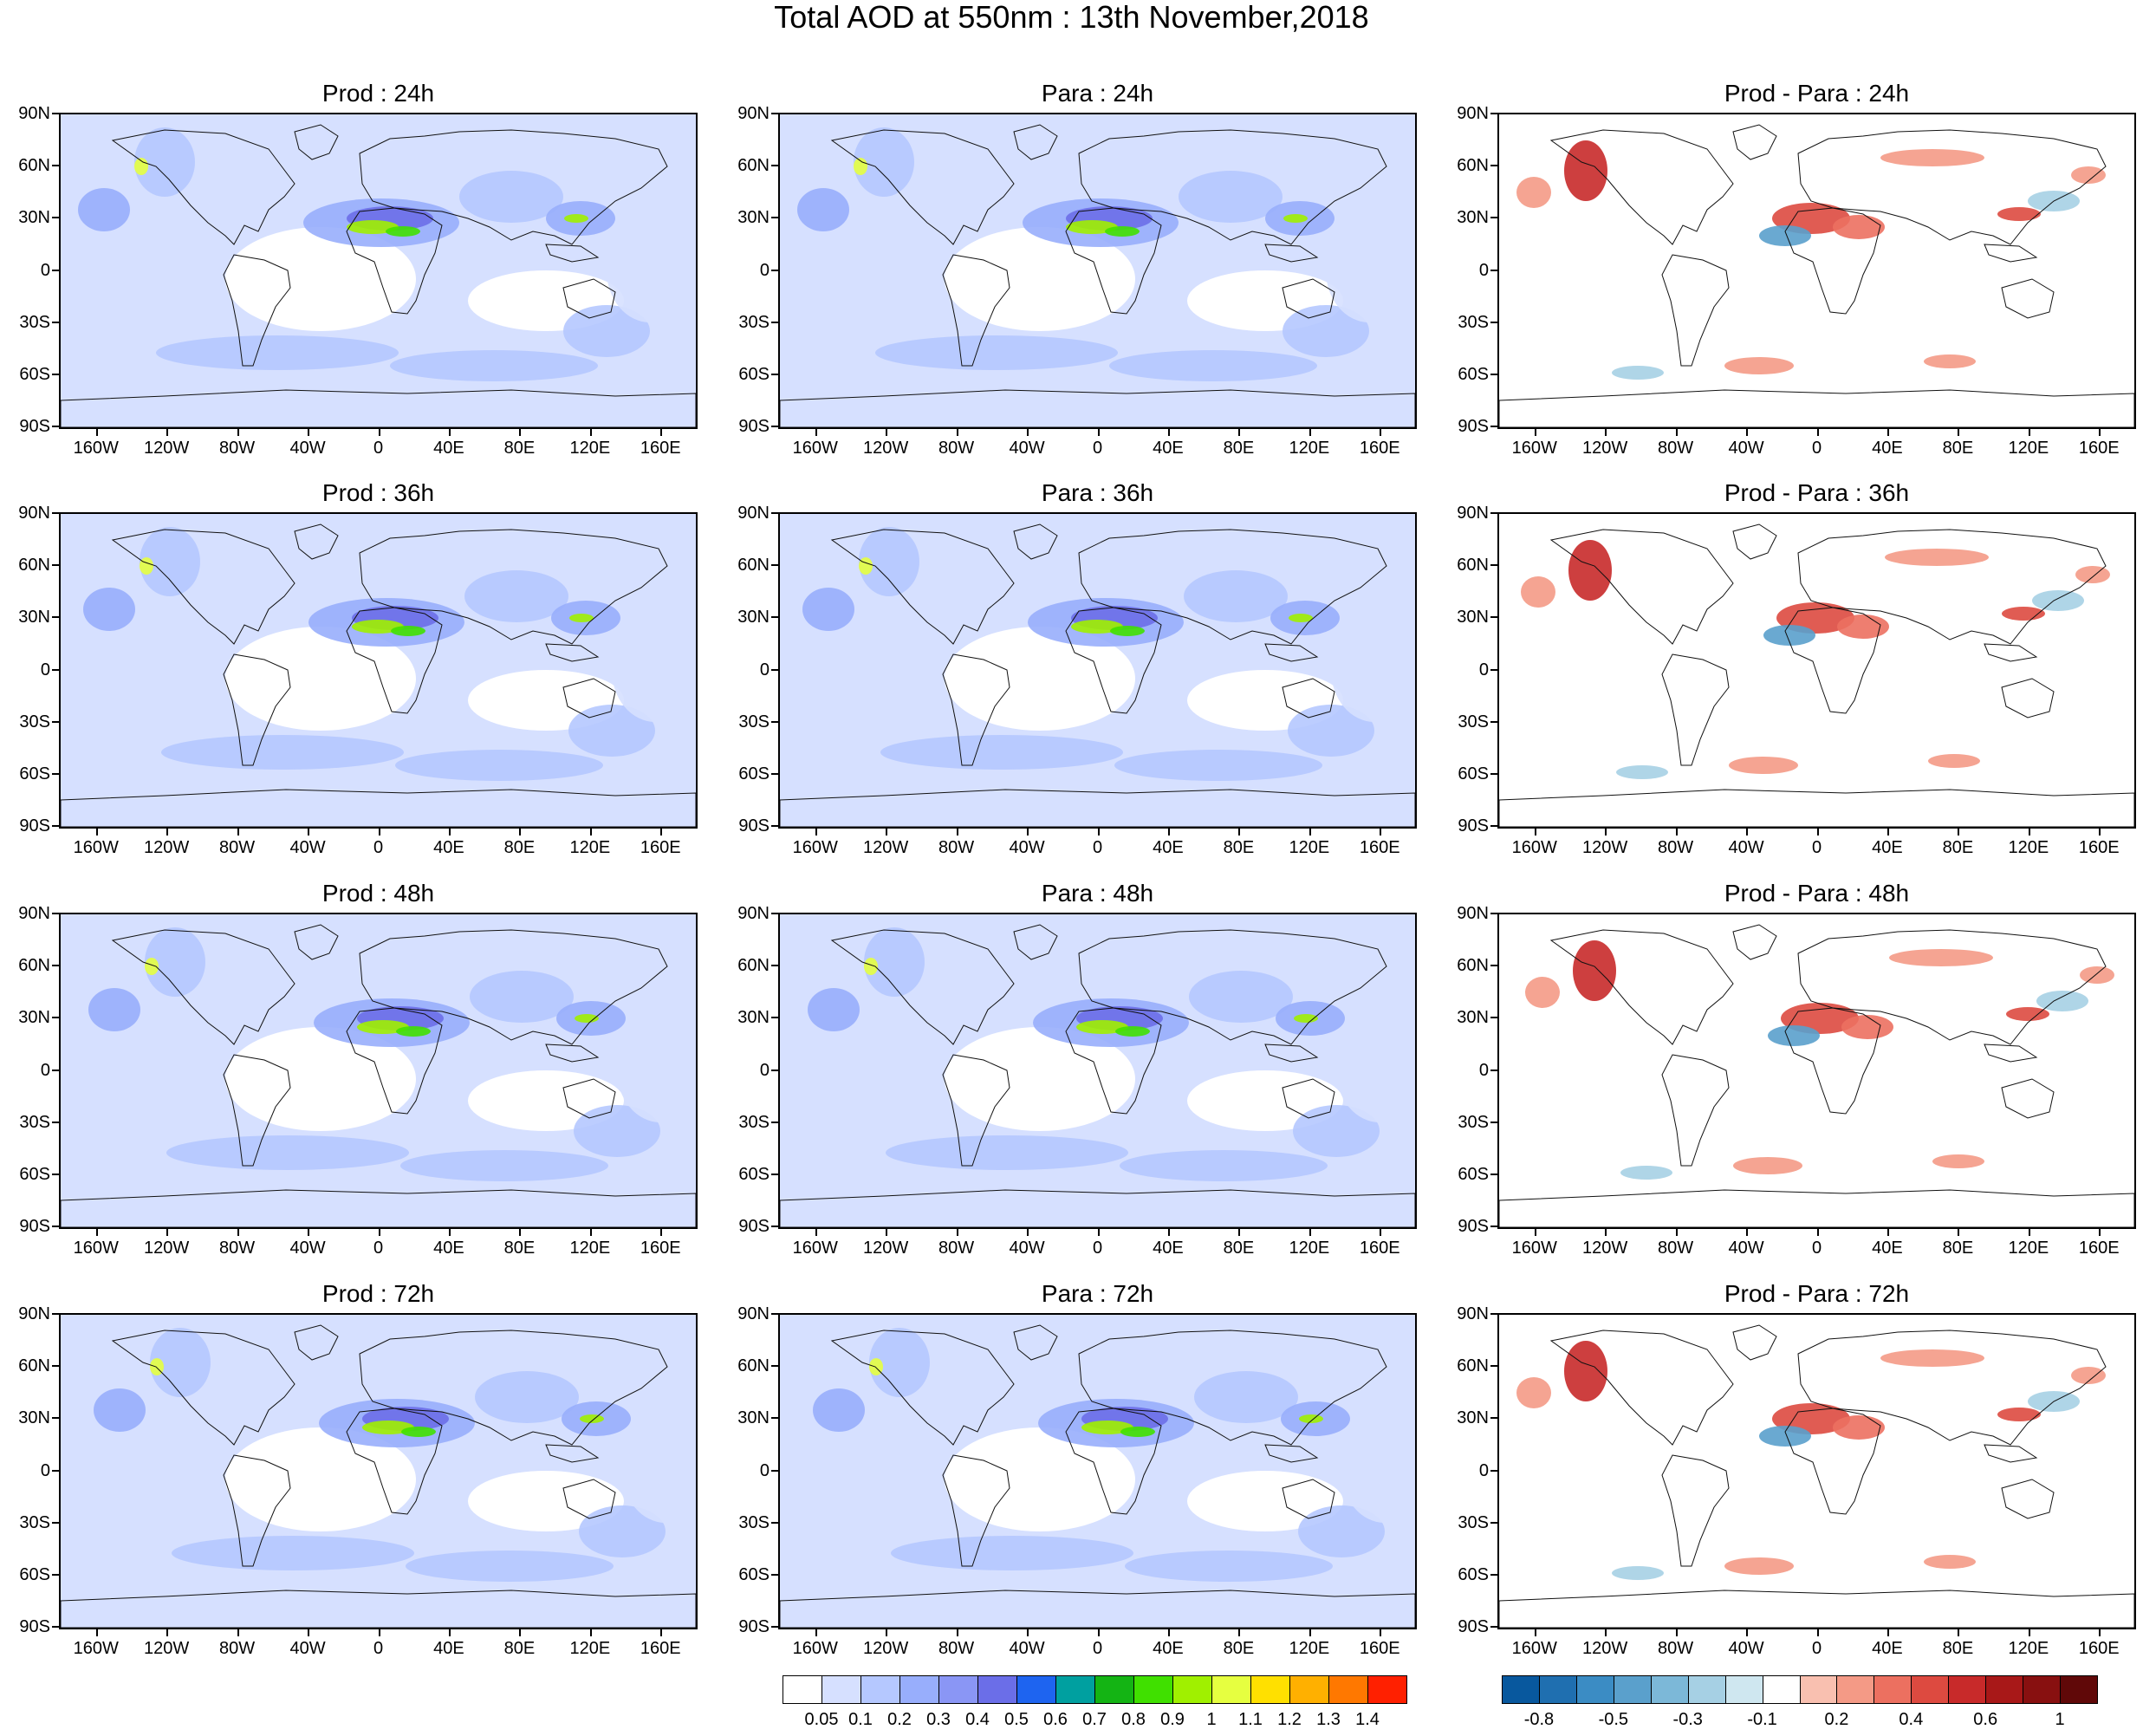  Describe the element at coordinates (1172, 1719) in the screenshot. I see `colorbar-label: 0.9` at that location.